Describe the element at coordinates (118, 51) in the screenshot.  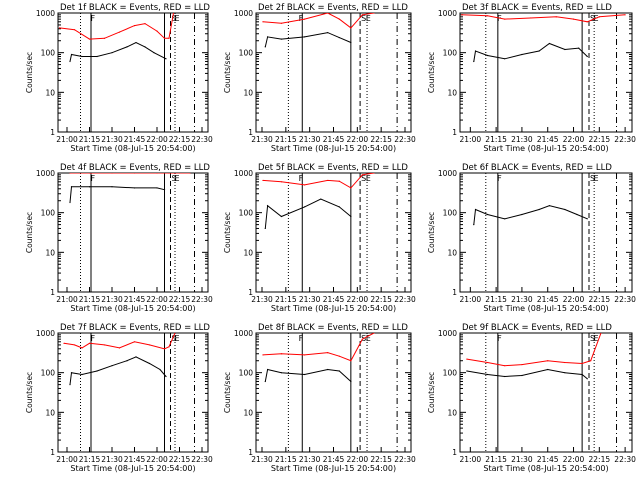
I see `series-events-line` at that location.